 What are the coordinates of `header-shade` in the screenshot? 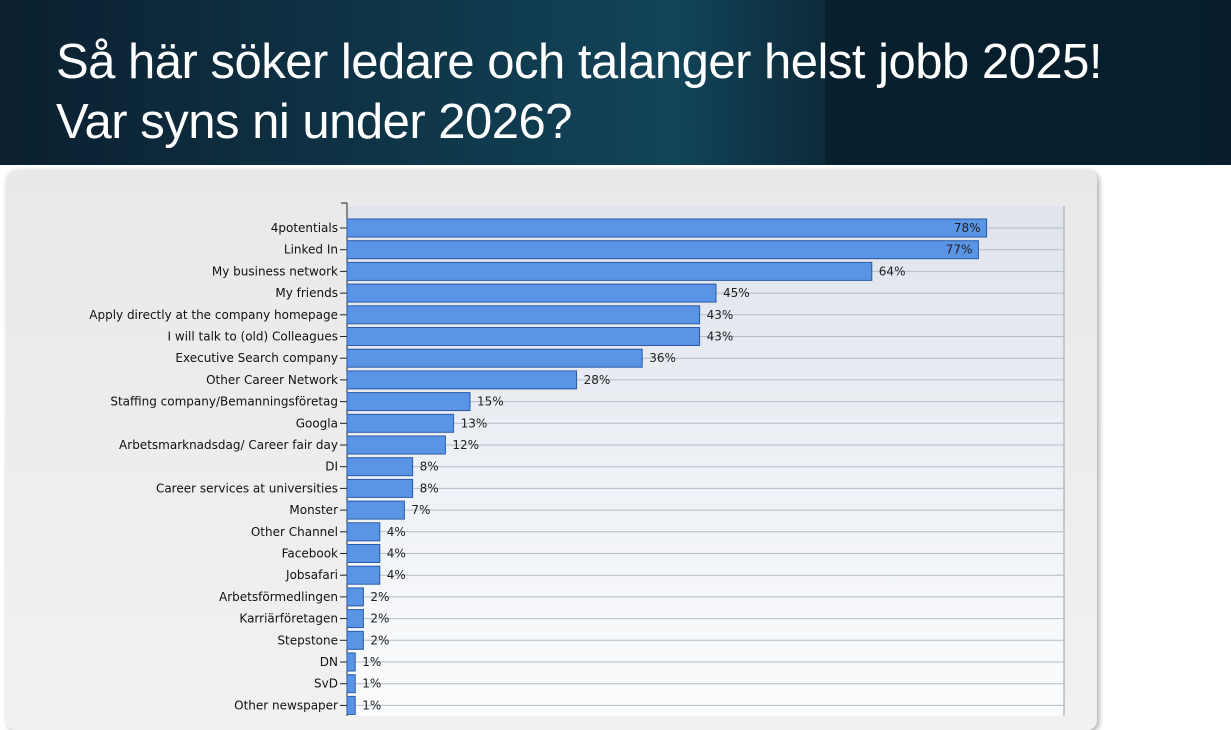 It's located at (1028, 82).